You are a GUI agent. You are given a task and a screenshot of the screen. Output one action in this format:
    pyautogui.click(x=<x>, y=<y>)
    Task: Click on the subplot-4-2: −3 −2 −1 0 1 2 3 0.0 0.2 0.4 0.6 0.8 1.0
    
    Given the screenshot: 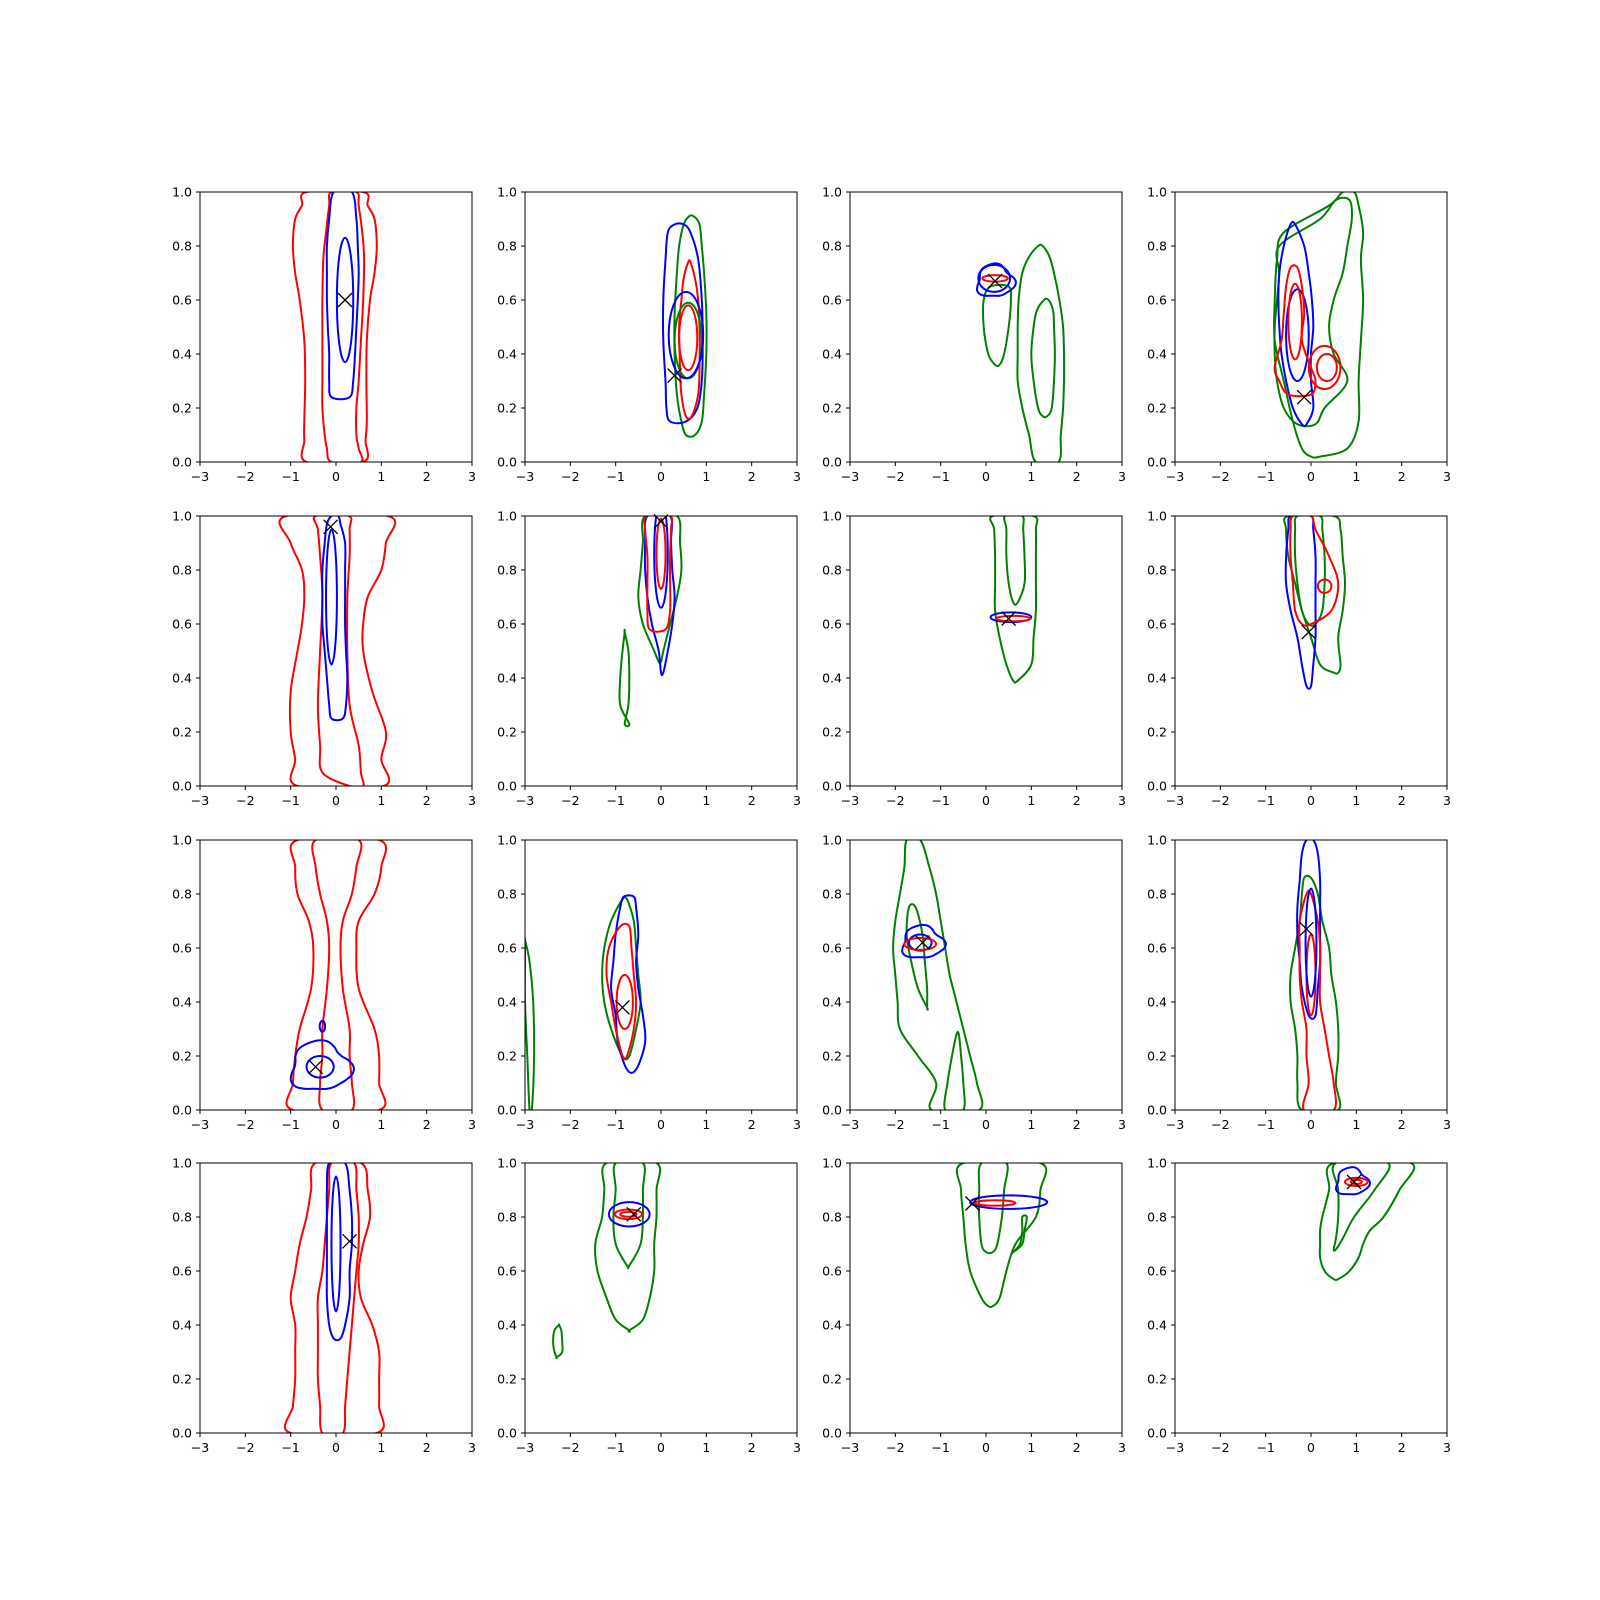 What is the action you would take?
    pyautogui.click(x=649, y=1306)
    